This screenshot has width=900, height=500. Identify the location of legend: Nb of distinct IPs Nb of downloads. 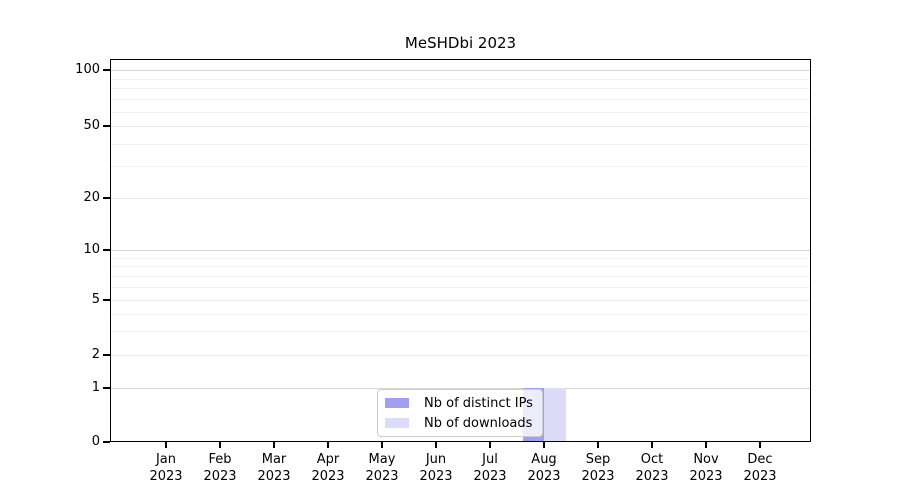
(460, 413).